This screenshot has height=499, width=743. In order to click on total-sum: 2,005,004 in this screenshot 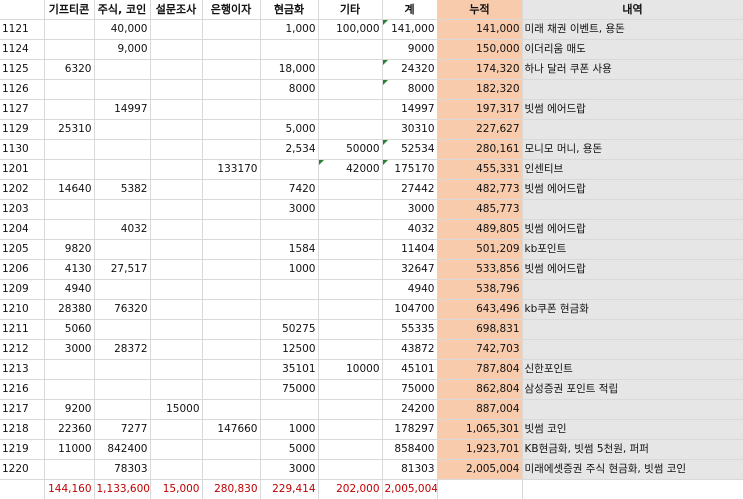, I will do `click(409, 489)`.